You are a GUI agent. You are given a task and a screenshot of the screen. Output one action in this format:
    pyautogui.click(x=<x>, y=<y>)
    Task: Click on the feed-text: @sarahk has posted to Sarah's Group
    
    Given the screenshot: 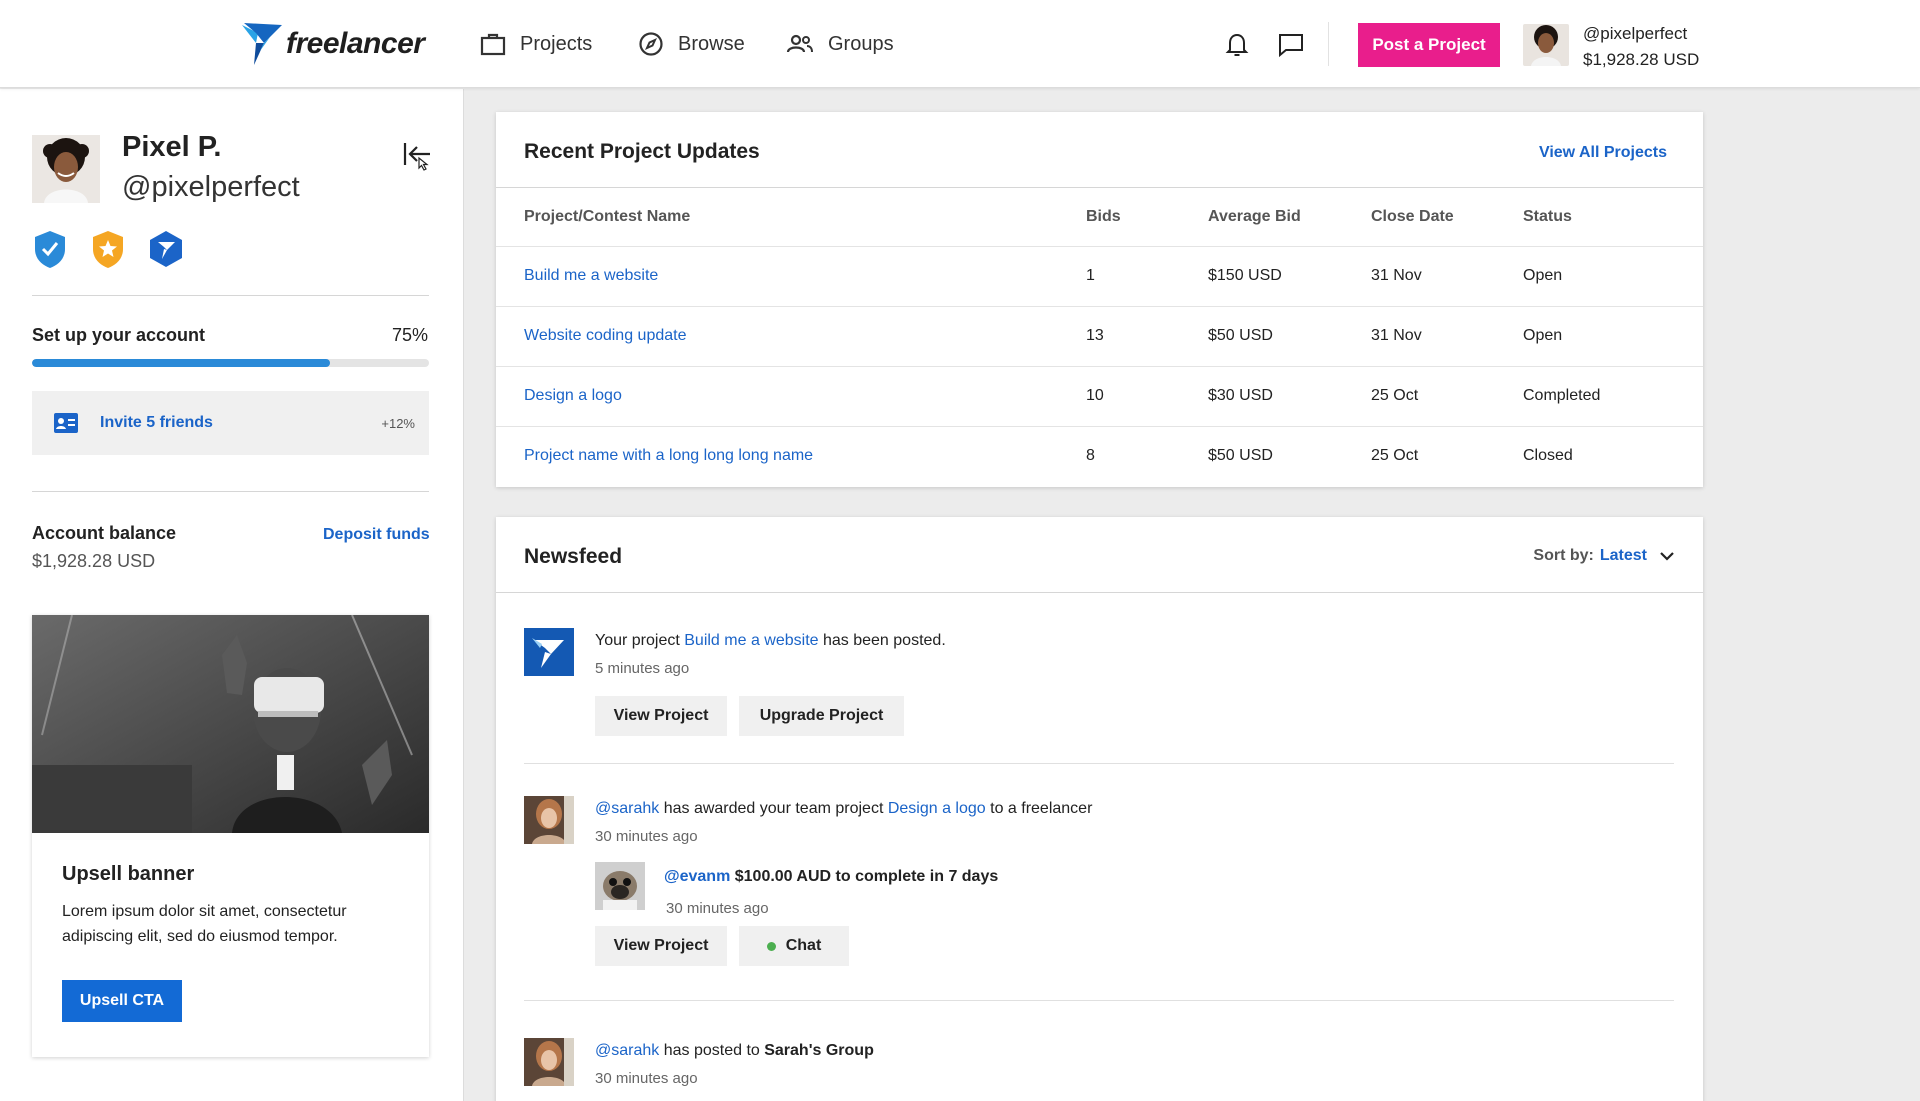 What is the action you would take?
    pyautogui.click(x=734, y=1051)
    